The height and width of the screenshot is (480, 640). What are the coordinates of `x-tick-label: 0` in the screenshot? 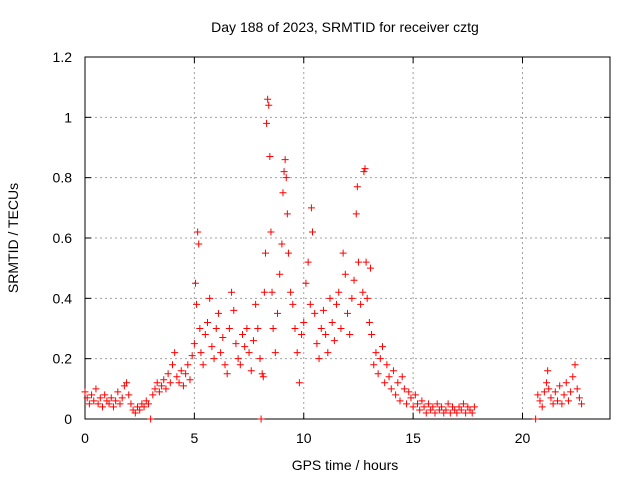 It's located at (85, 438).